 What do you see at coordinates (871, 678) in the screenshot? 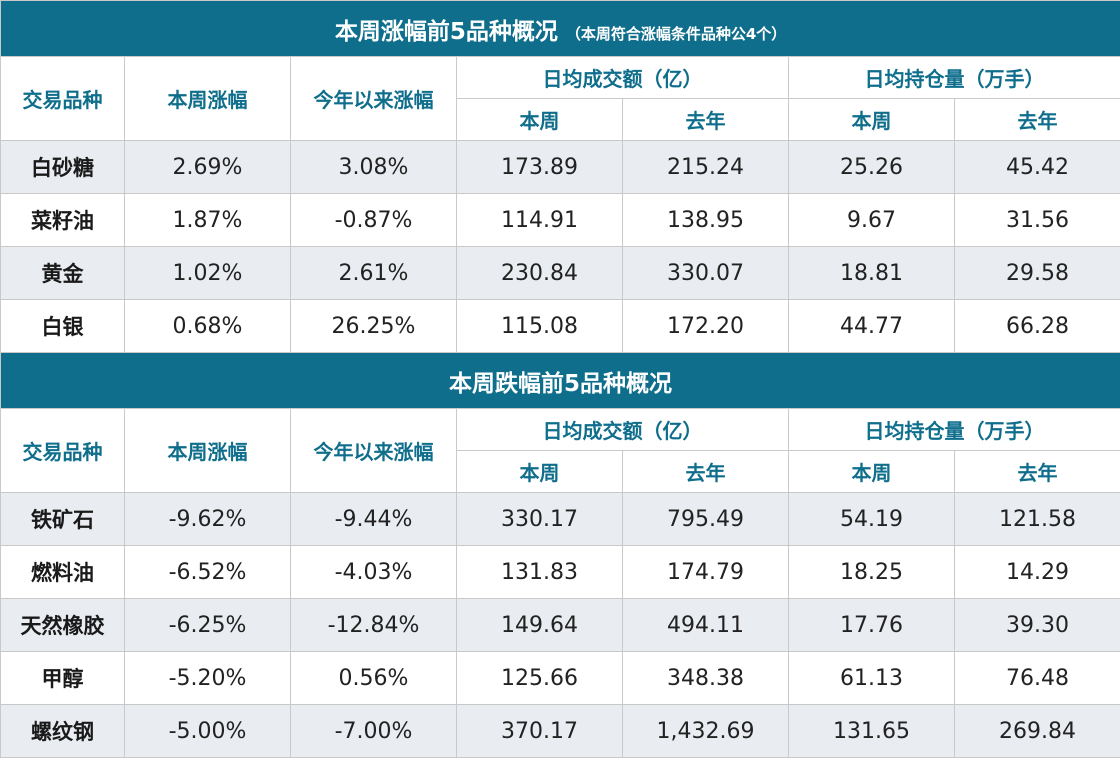
I see `open-interest-this-week: 61.13` at bounding box center [871, 678].